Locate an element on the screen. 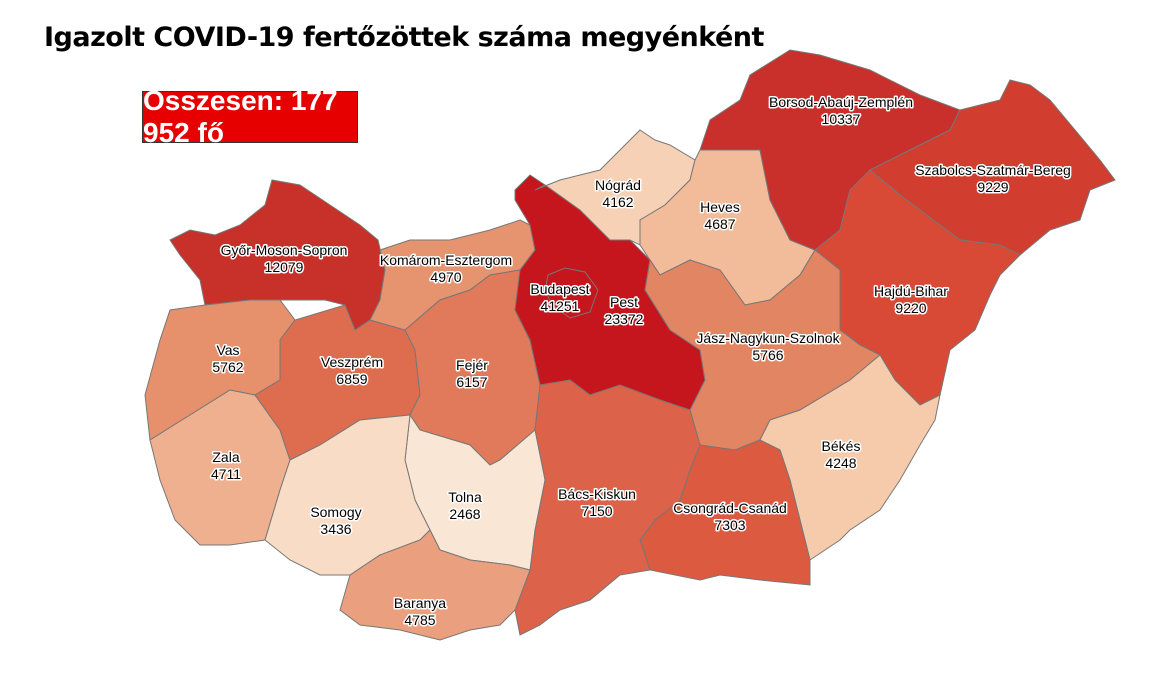 The image size is (1157, 683). county-value-label: 4970 is located at coordinates (445, 277).